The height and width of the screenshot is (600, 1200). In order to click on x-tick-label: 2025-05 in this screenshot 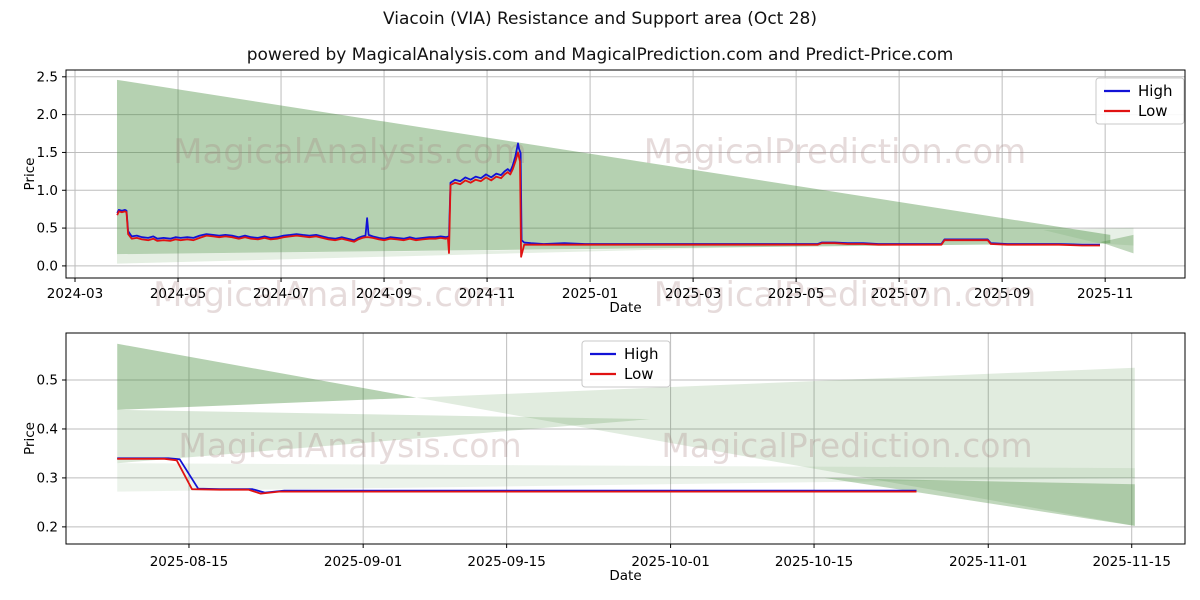, I will do `click(796, 294)`.